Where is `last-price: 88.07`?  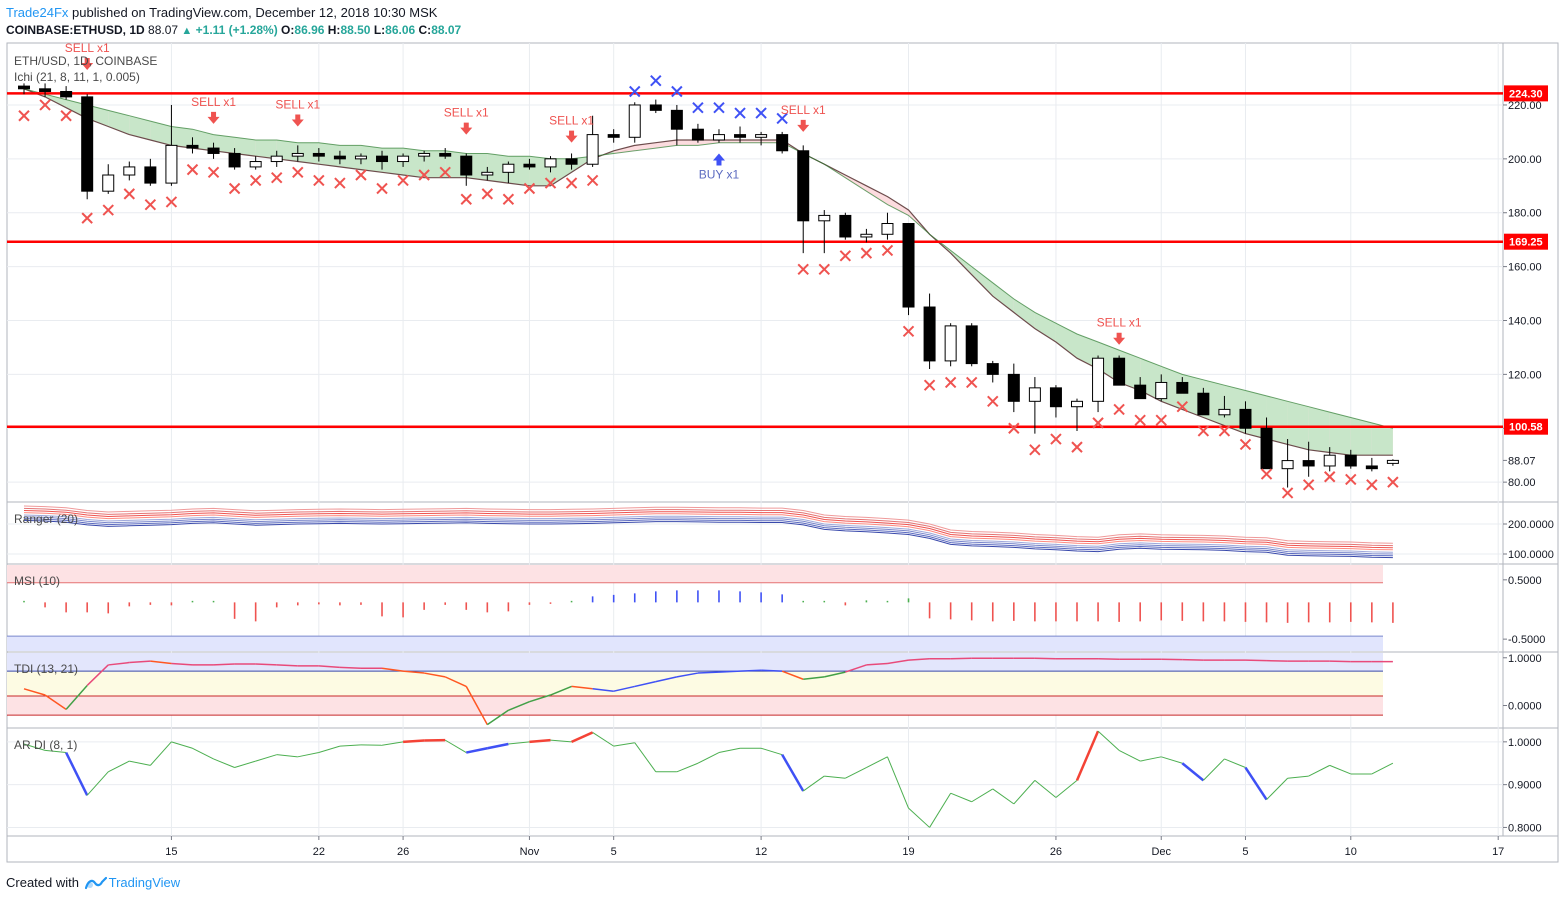
last-price: 88.07 is located at coordinates (163, 30).